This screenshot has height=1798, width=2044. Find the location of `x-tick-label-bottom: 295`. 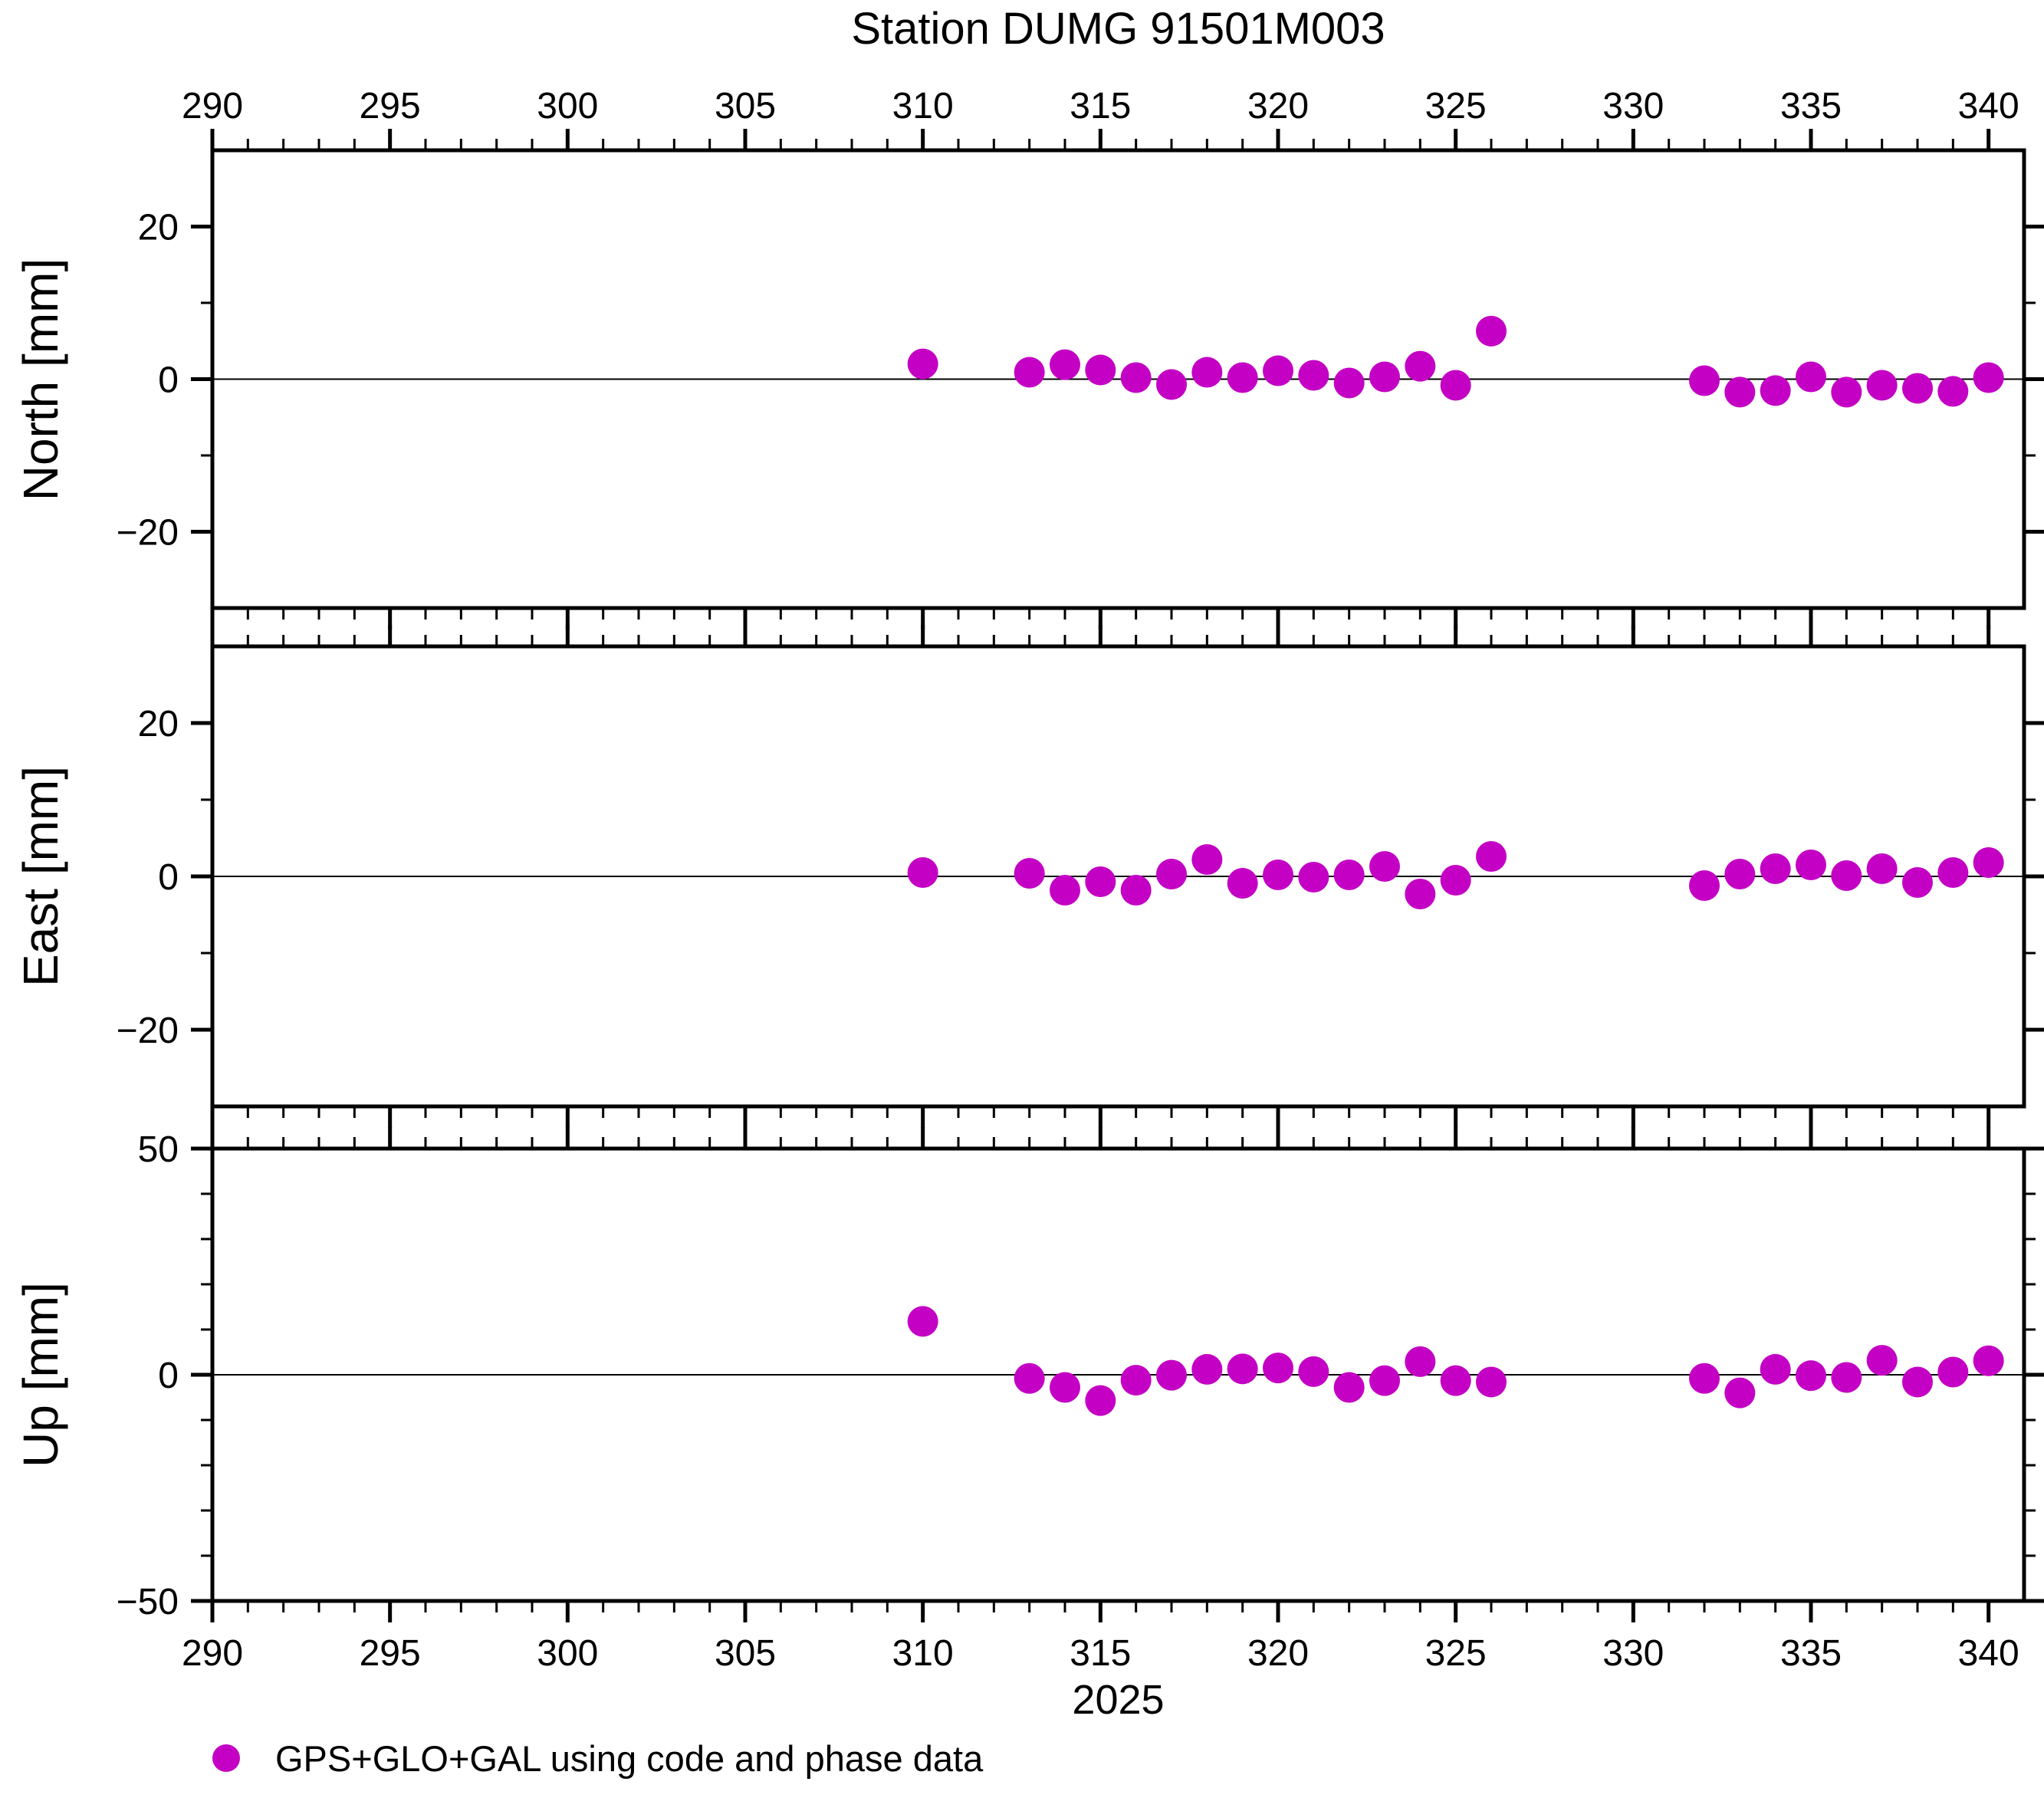

x-tick-label-bottom: 295 is located at coordinates (390, 1654).